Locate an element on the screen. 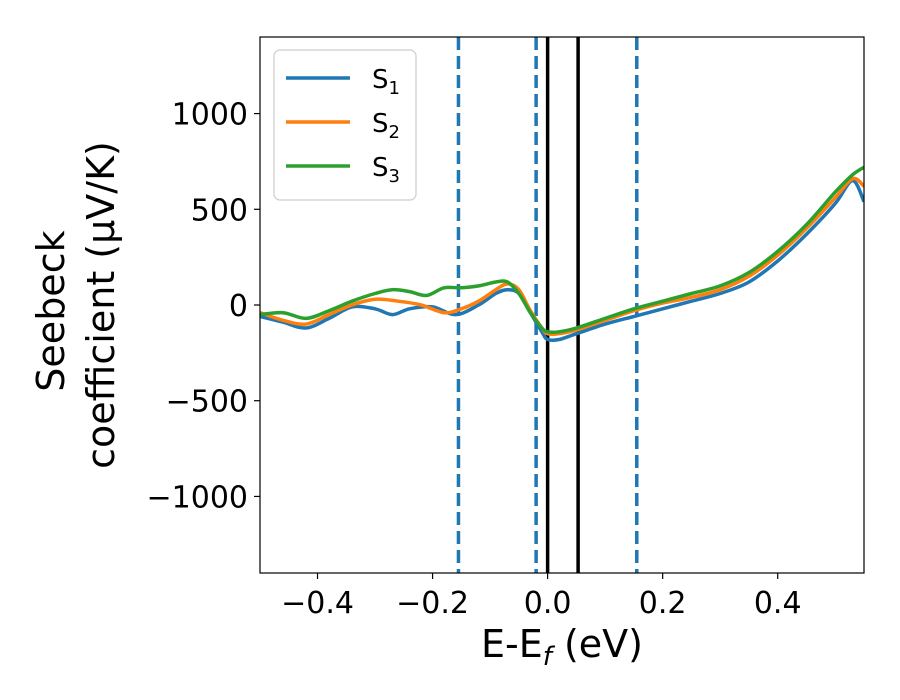 The image size is (900, 700). y-axis-label-line2: coefficient (μV/K) is located at coordinates (101, 305).